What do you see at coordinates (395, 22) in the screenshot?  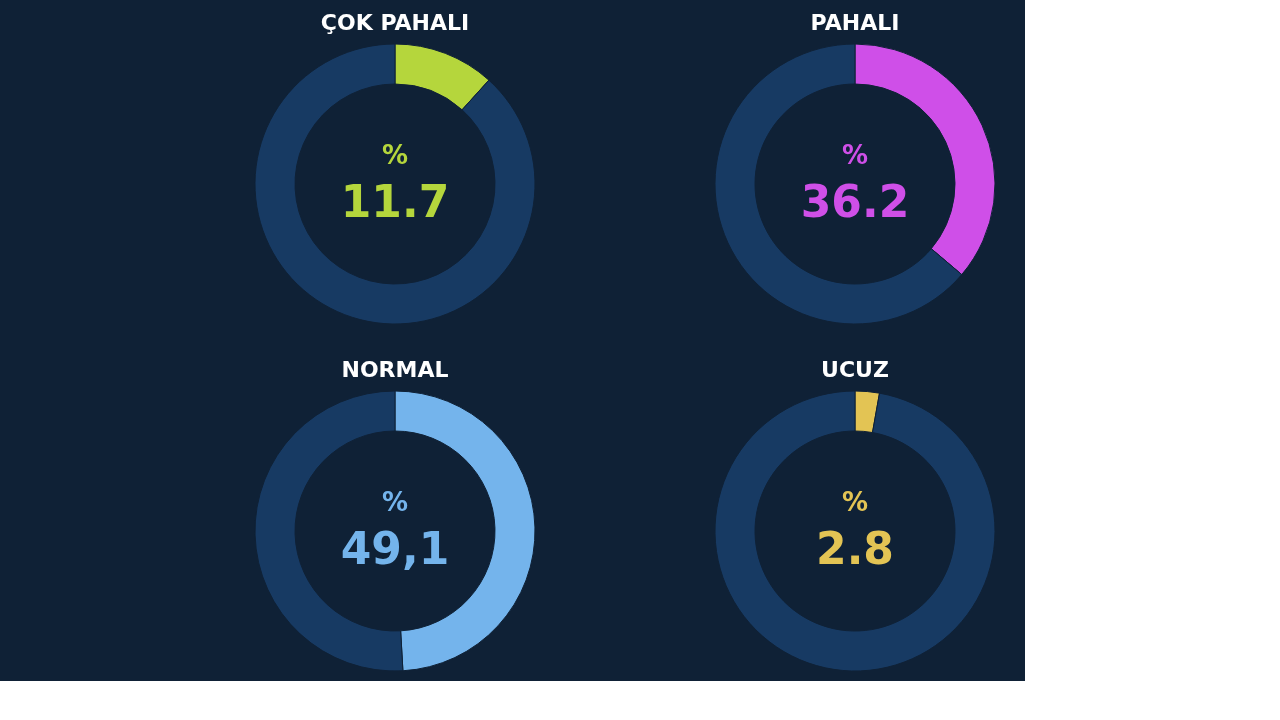 I see `chart-title: ÇOK PAHALI` at bounding box center [395, 22].